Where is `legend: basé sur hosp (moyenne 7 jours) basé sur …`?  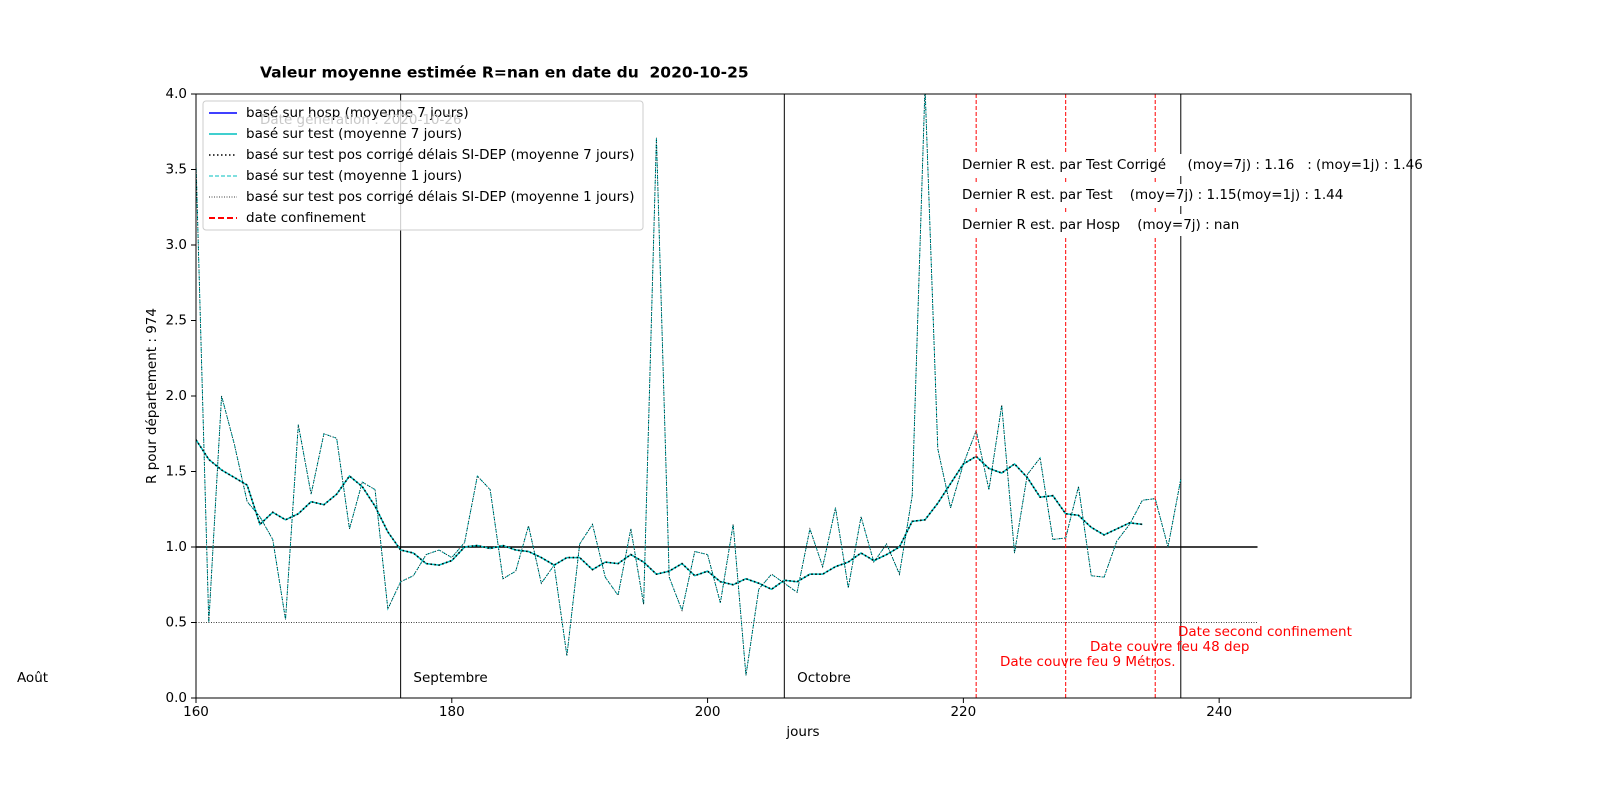
legend: basé sur hosp (moyenne 7 jours) basé sur … is located at coordinates (423, 165).